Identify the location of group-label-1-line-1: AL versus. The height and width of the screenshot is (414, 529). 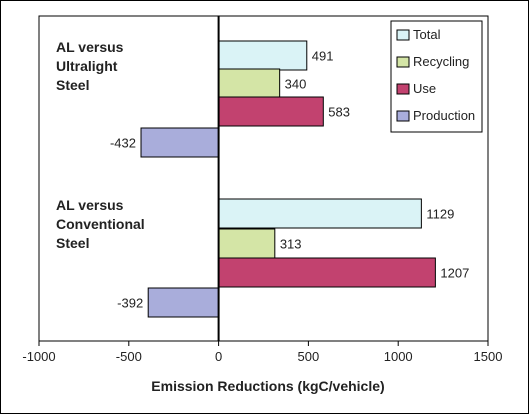
(90, 47).